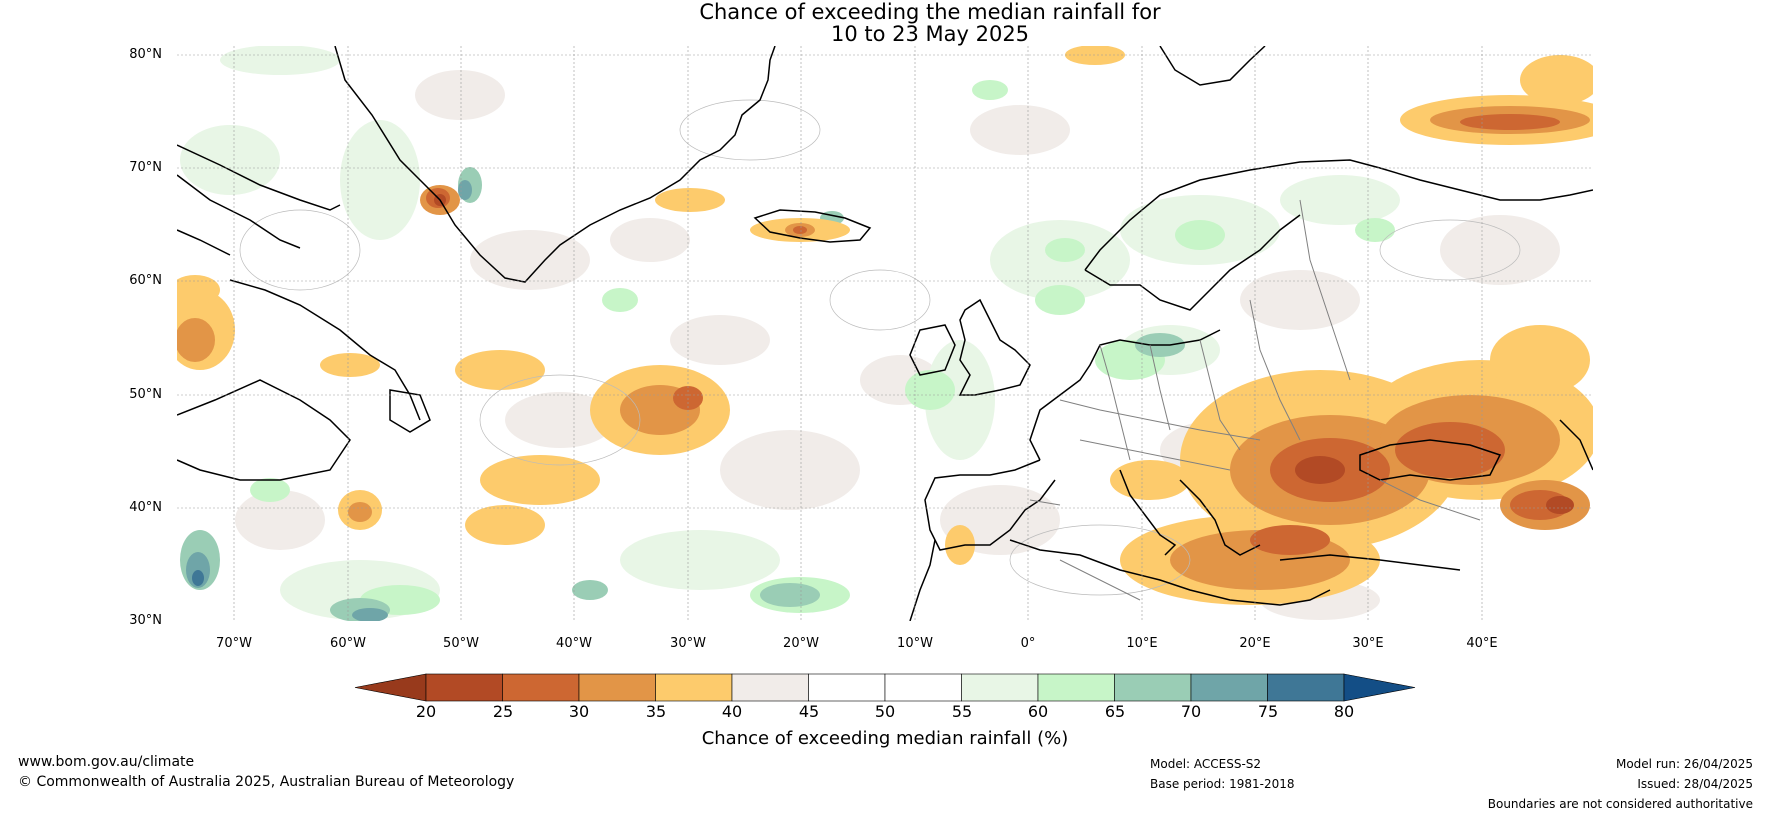  I want to click on colorbar-tick: 55, so click(962, 711).